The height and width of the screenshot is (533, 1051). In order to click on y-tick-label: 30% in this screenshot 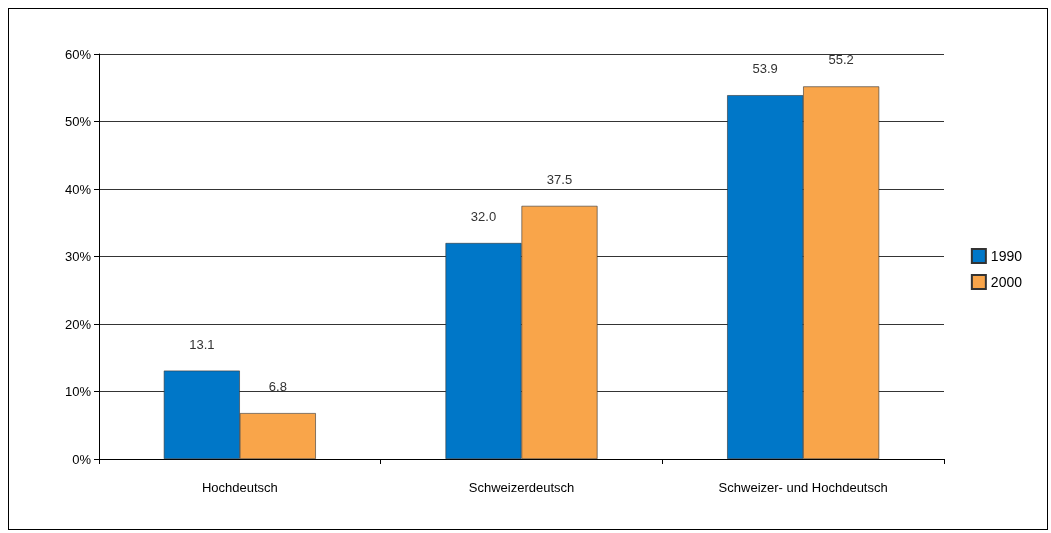, I will do `click(78, 256)`.